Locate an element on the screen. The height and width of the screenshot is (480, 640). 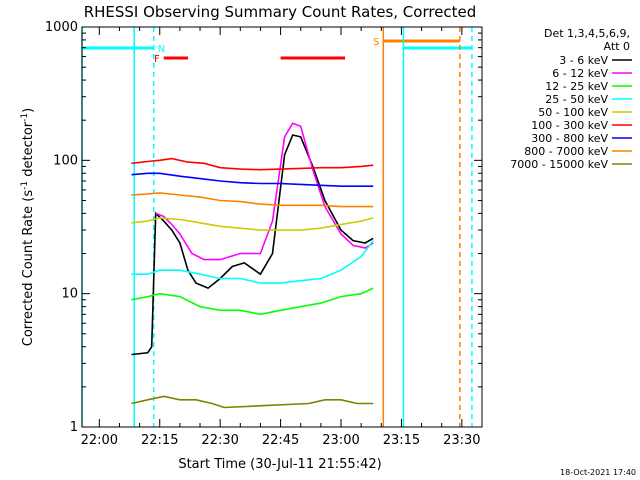
y-axis-label: Corrected Count Rate (s-1 detector-1) is located at coordinates (28, 227).